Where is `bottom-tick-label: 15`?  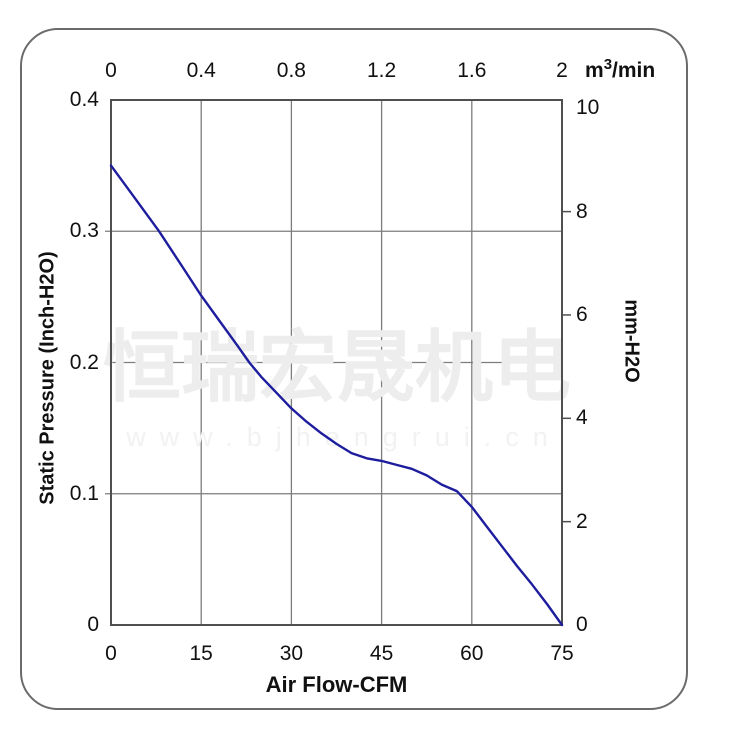
bottom-tick-label: 15 is located at coordinates (201, 653).